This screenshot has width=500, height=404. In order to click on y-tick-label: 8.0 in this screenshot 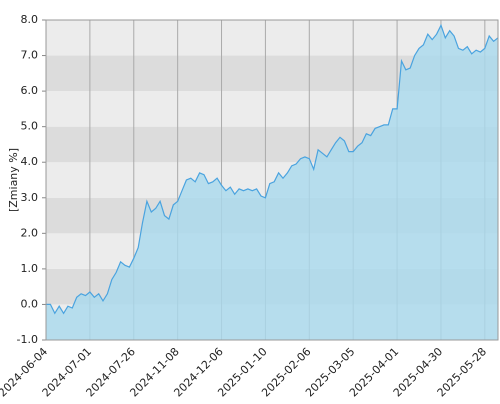, I will do `click(30, 19)`.